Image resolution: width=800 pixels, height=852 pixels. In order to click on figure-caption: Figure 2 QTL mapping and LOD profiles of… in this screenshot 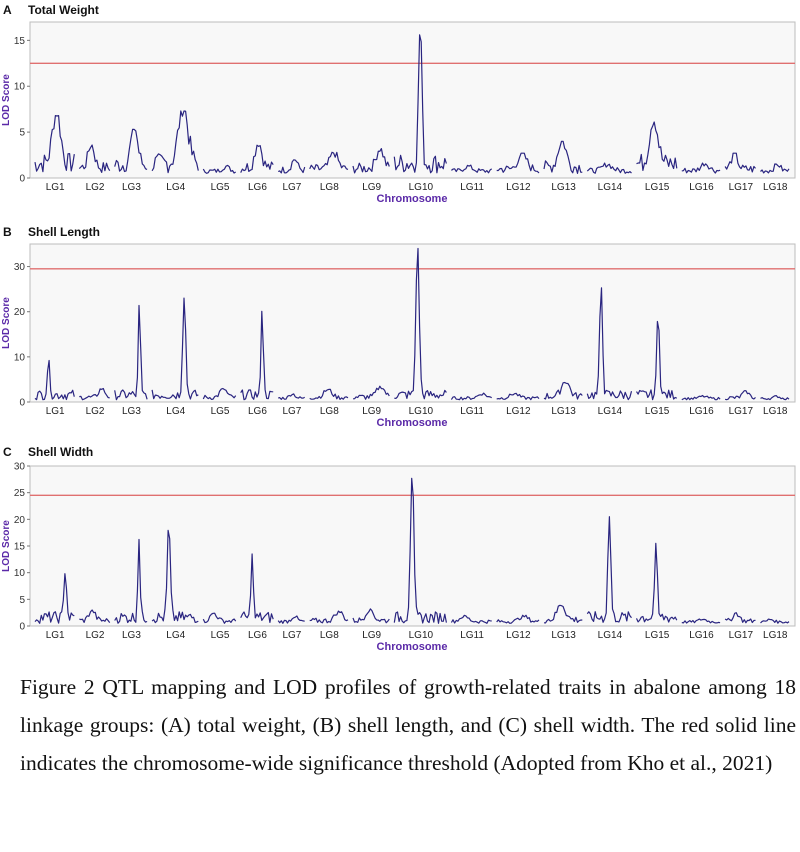, I will do `click(408, 725)`.